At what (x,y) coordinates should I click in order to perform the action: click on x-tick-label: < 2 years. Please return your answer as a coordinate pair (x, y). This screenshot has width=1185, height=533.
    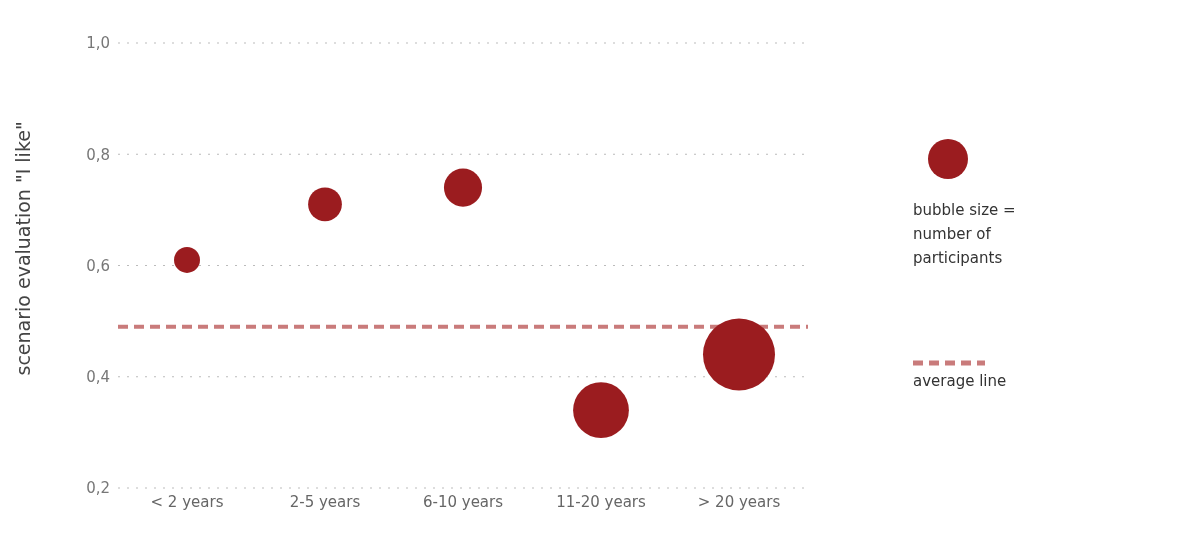
    Looking at the image, I should click on (187, 501).